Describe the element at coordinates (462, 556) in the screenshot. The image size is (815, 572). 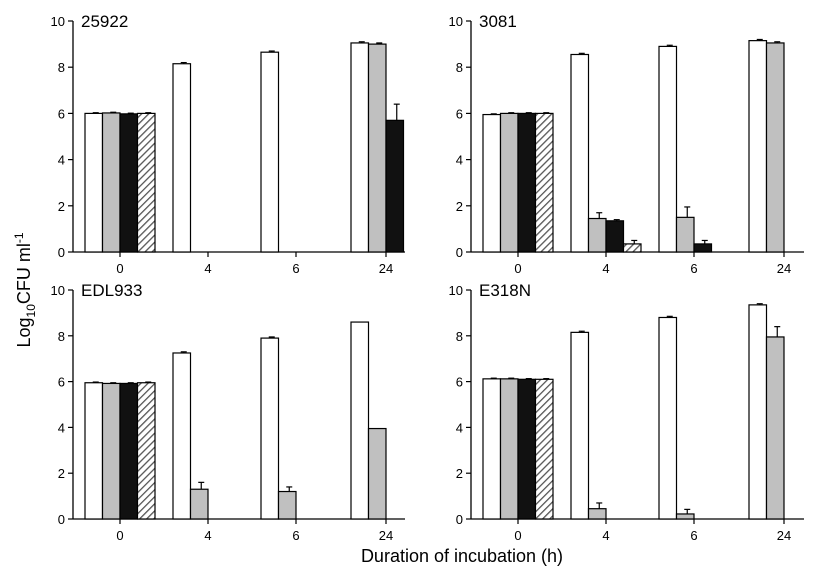
I see `x-axis-title: Duration of incubation (h)` at that location.